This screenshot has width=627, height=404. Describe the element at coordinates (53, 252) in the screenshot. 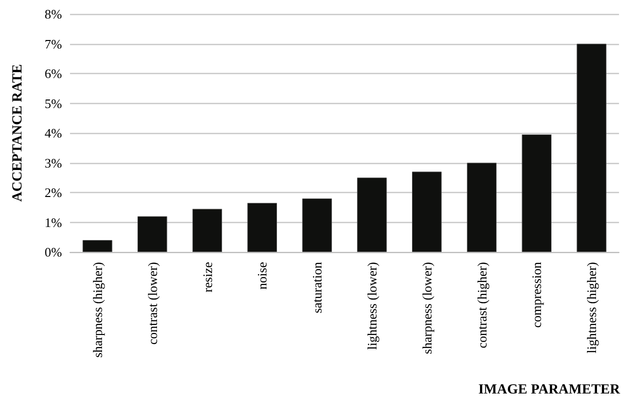

I see `y-tick-label: 0%` at that location.